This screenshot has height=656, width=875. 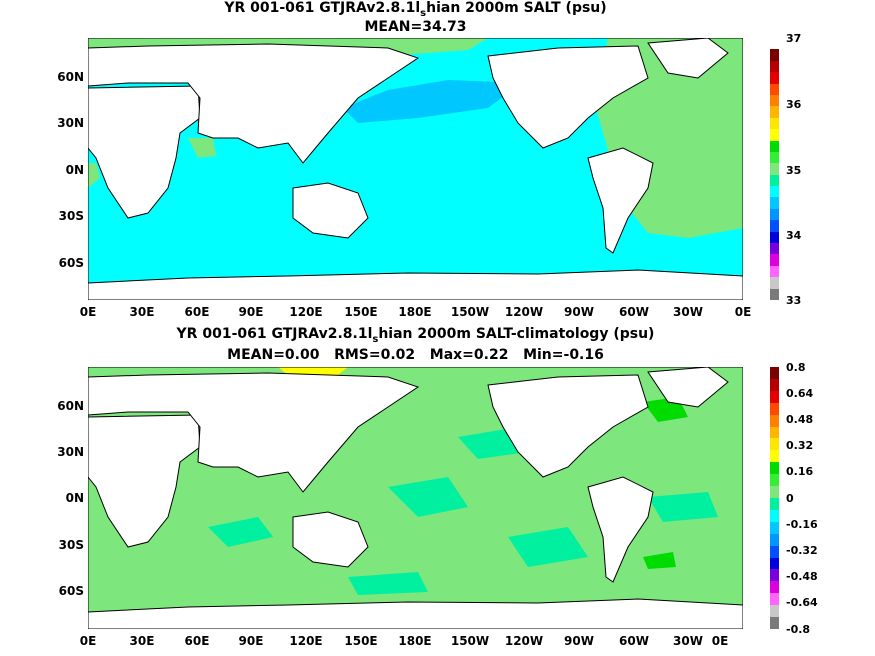 What do you see at coordinates (415, 284) in the screenshot?
I see `panel-1-land-antarctica` at bounding box center [415, 284].